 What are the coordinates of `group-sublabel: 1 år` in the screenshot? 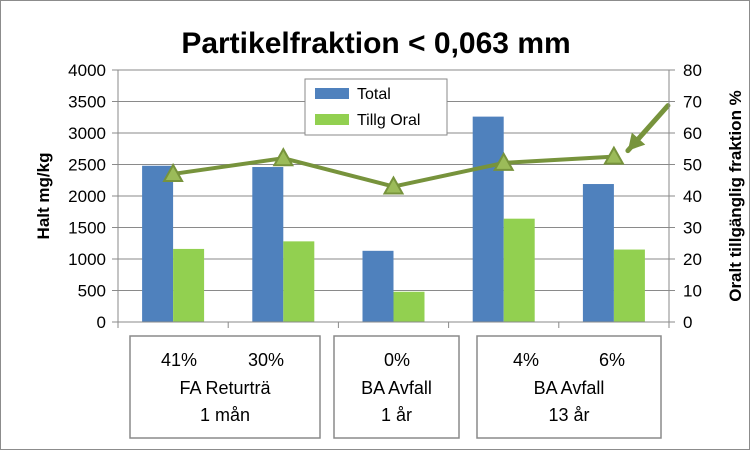 It's located at (396, 415).